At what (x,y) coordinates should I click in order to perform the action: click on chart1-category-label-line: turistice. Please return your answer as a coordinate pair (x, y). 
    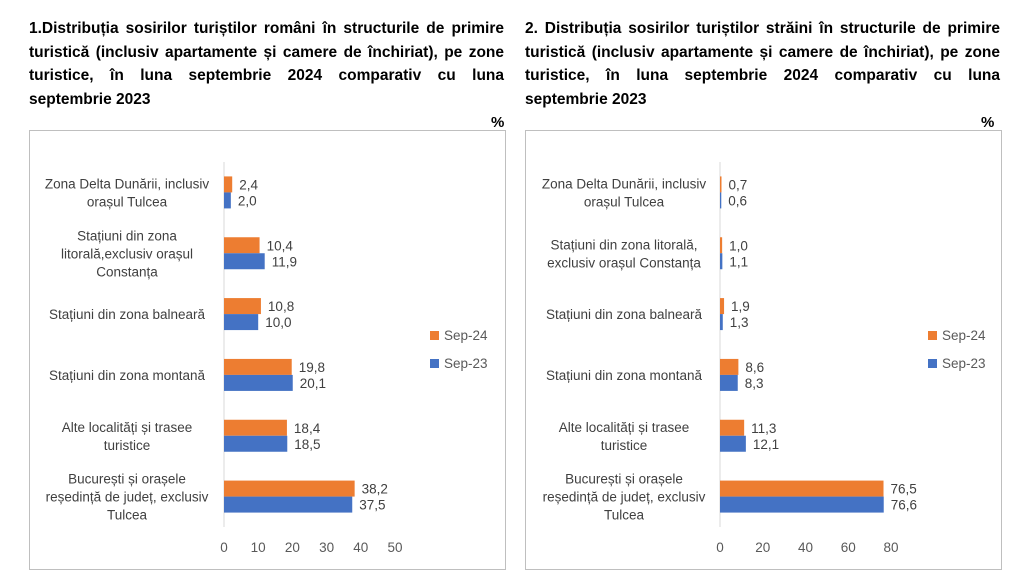
    Looking at the image, I should click on (127, 445).